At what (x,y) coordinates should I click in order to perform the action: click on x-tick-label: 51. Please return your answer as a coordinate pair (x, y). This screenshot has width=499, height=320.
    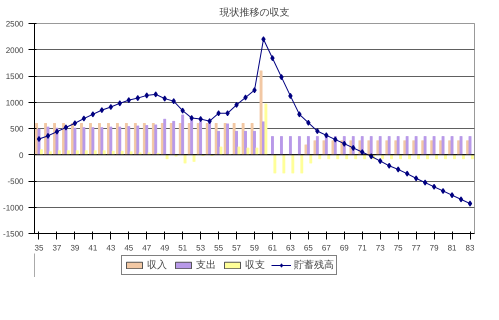
    Looking at the image, I should click on (183, 248).